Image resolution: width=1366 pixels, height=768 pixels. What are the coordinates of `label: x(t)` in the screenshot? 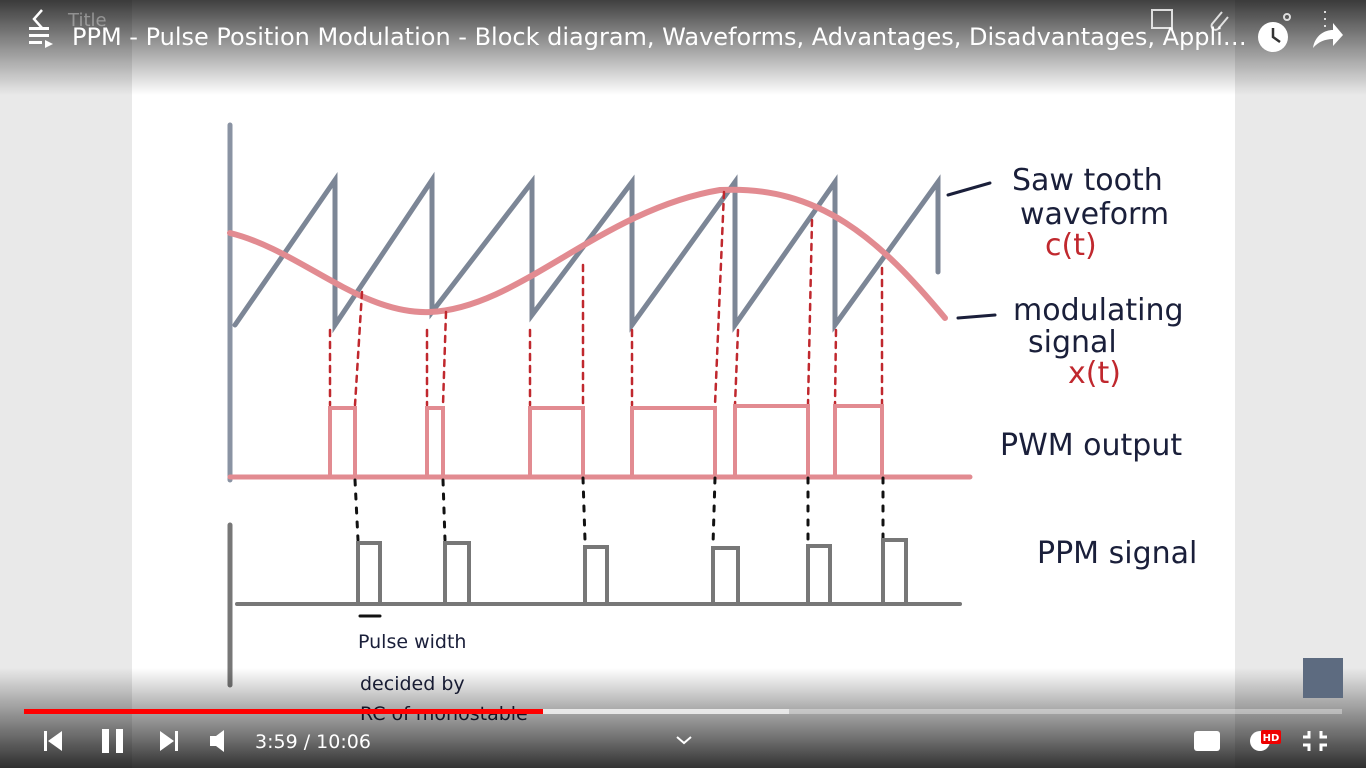 It's located at (1094, 373).